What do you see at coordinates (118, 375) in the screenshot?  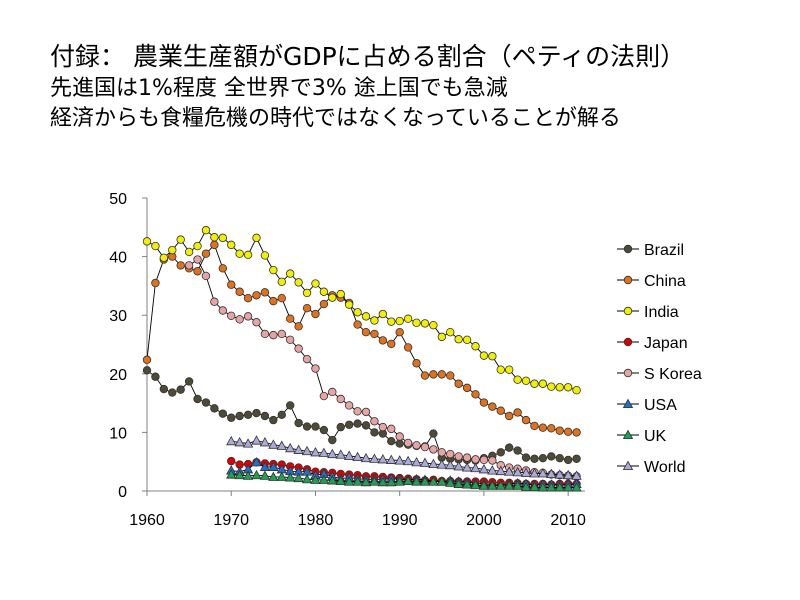 I see `y-tick-label: 20` at bounding box center [118, 375].